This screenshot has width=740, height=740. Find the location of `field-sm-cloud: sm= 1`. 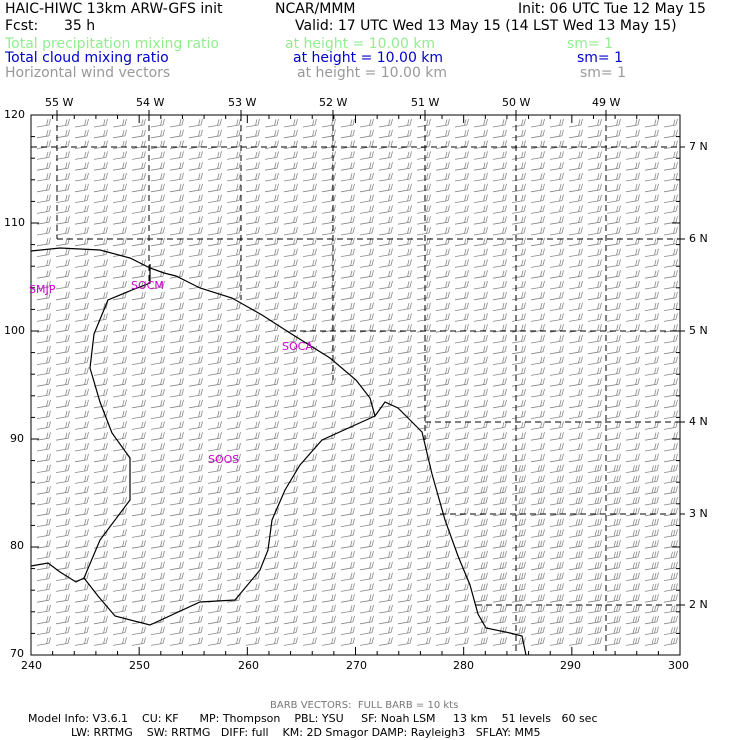

field-sm-cloud: sm= 1 is located at coordinates (600, 58).